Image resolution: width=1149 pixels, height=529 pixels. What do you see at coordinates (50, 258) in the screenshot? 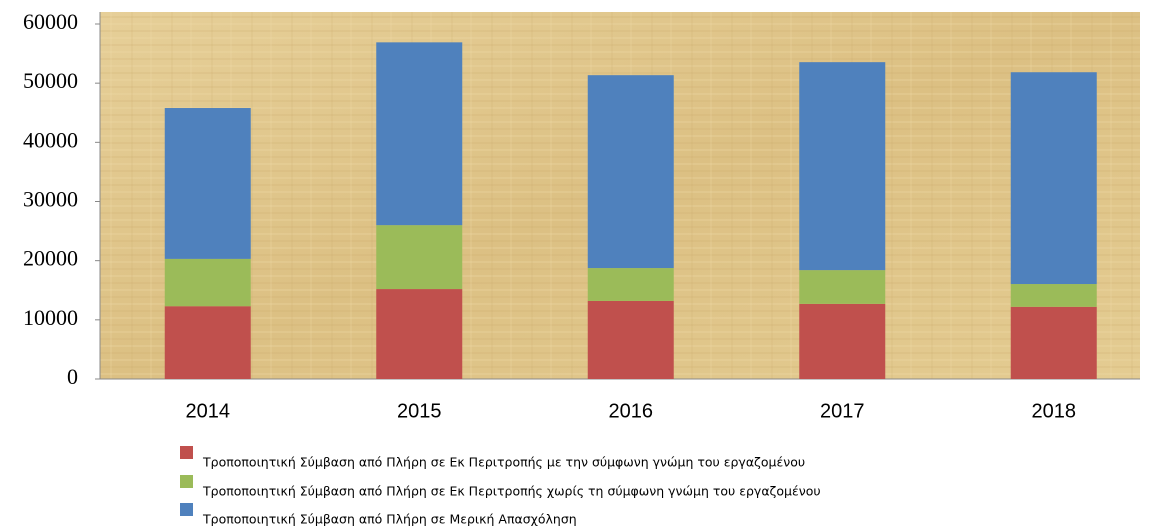
I see `y-tick-label: 20000` at bounding box center [50, 258].